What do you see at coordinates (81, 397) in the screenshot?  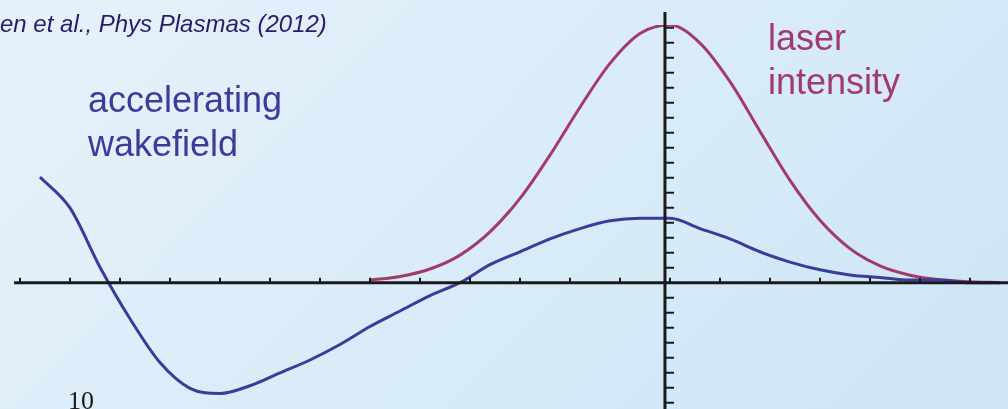 I see `annotation: 10` at bounding box center [81, 397].